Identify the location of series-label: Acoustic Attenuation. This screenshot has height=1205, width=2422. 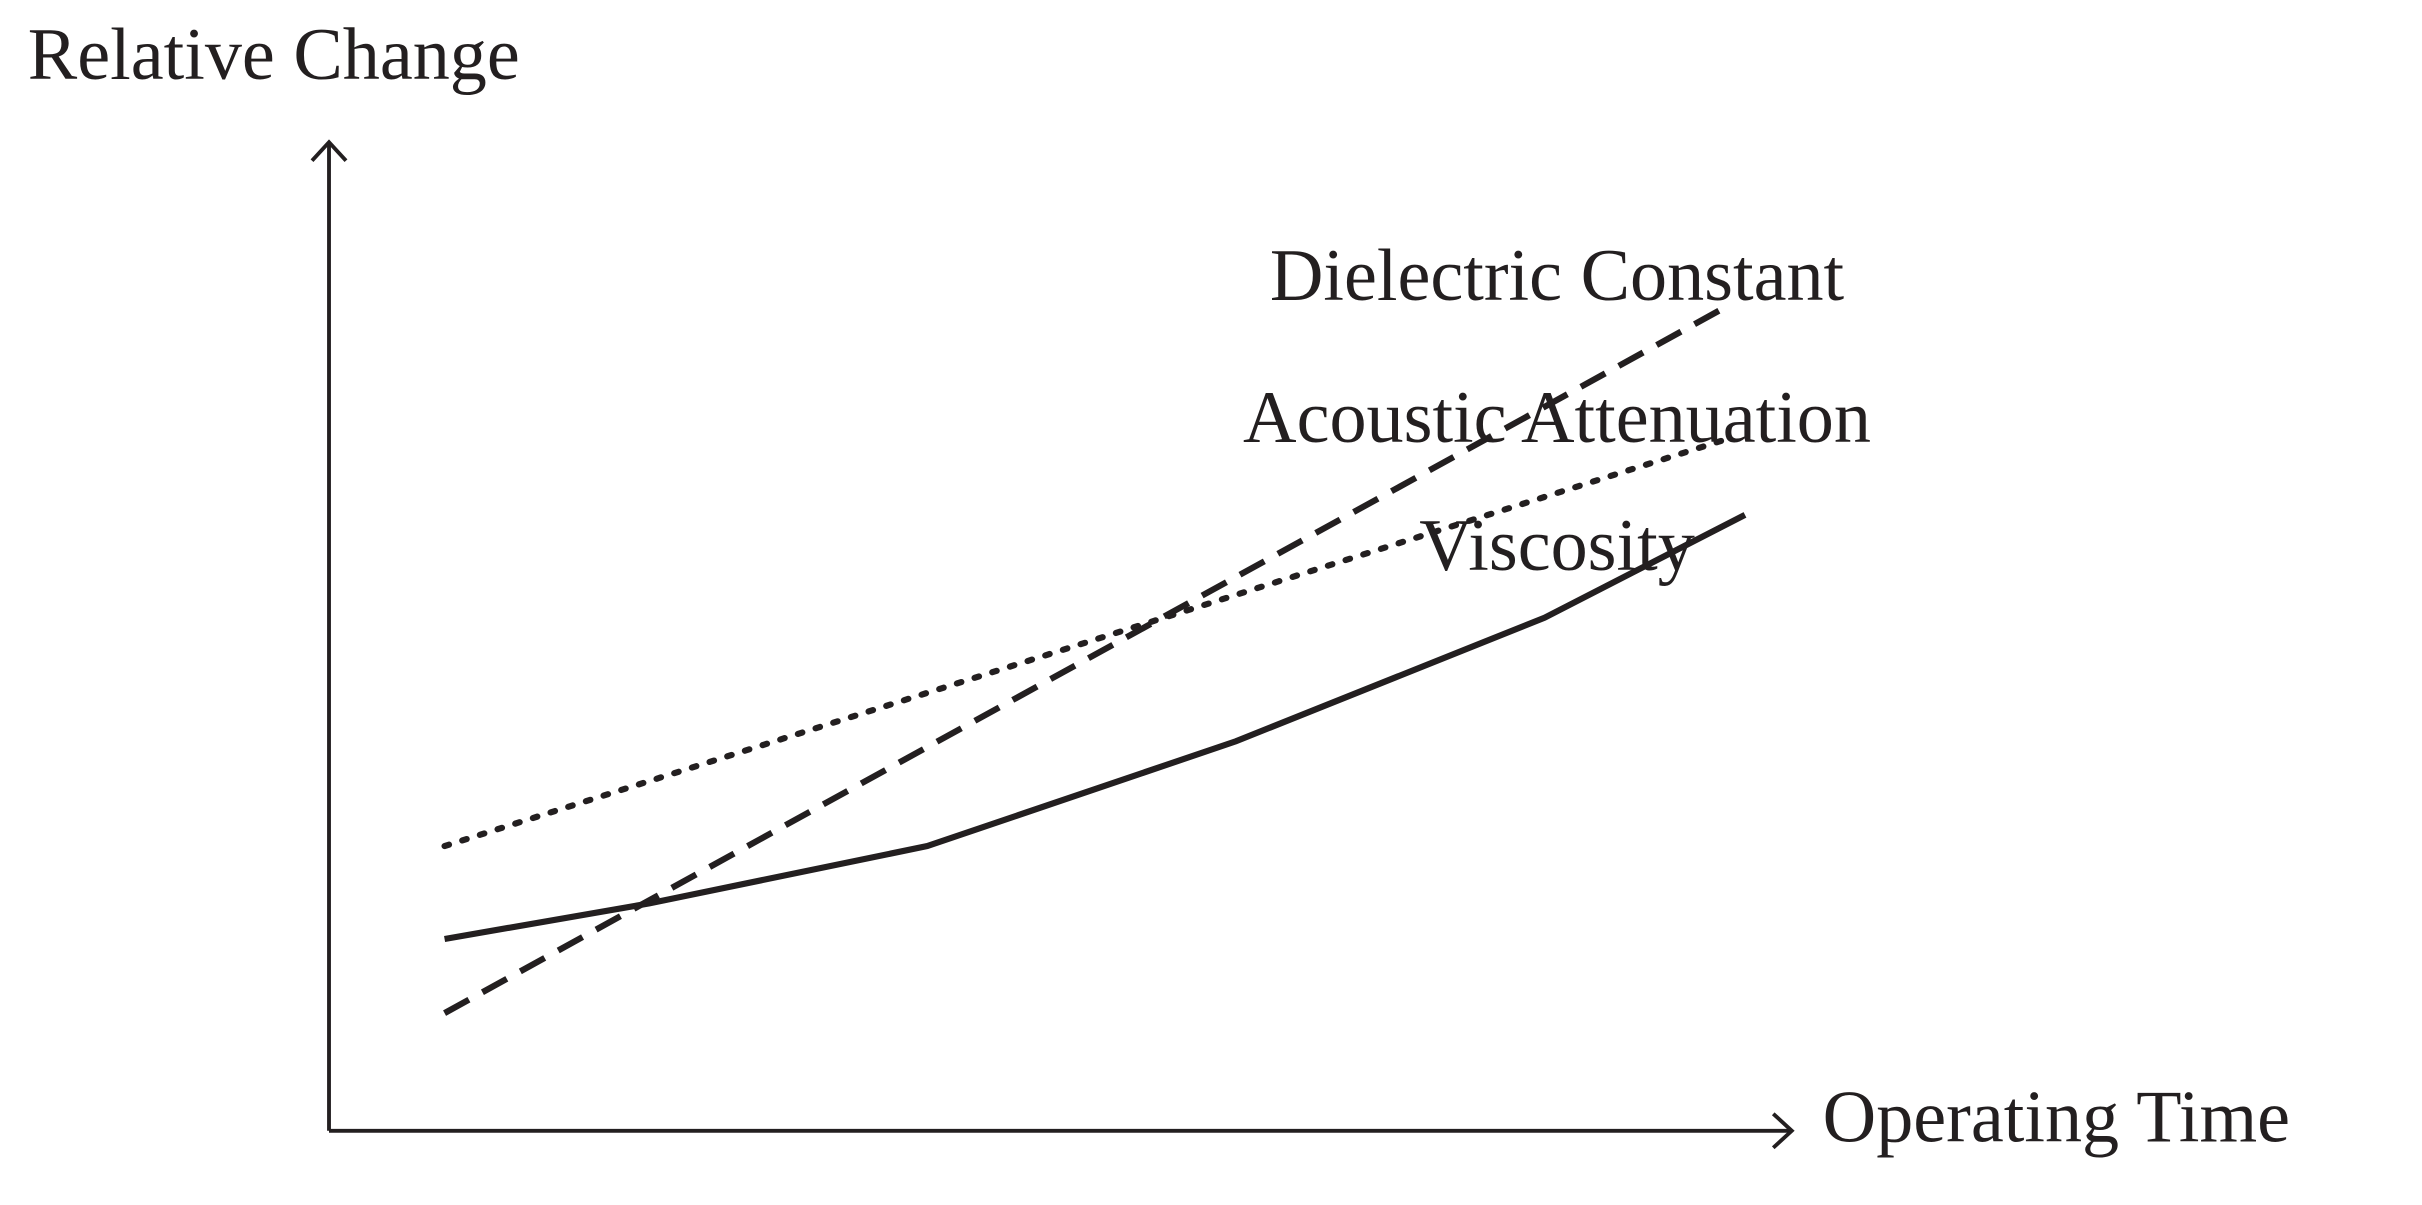
(1557, 418).